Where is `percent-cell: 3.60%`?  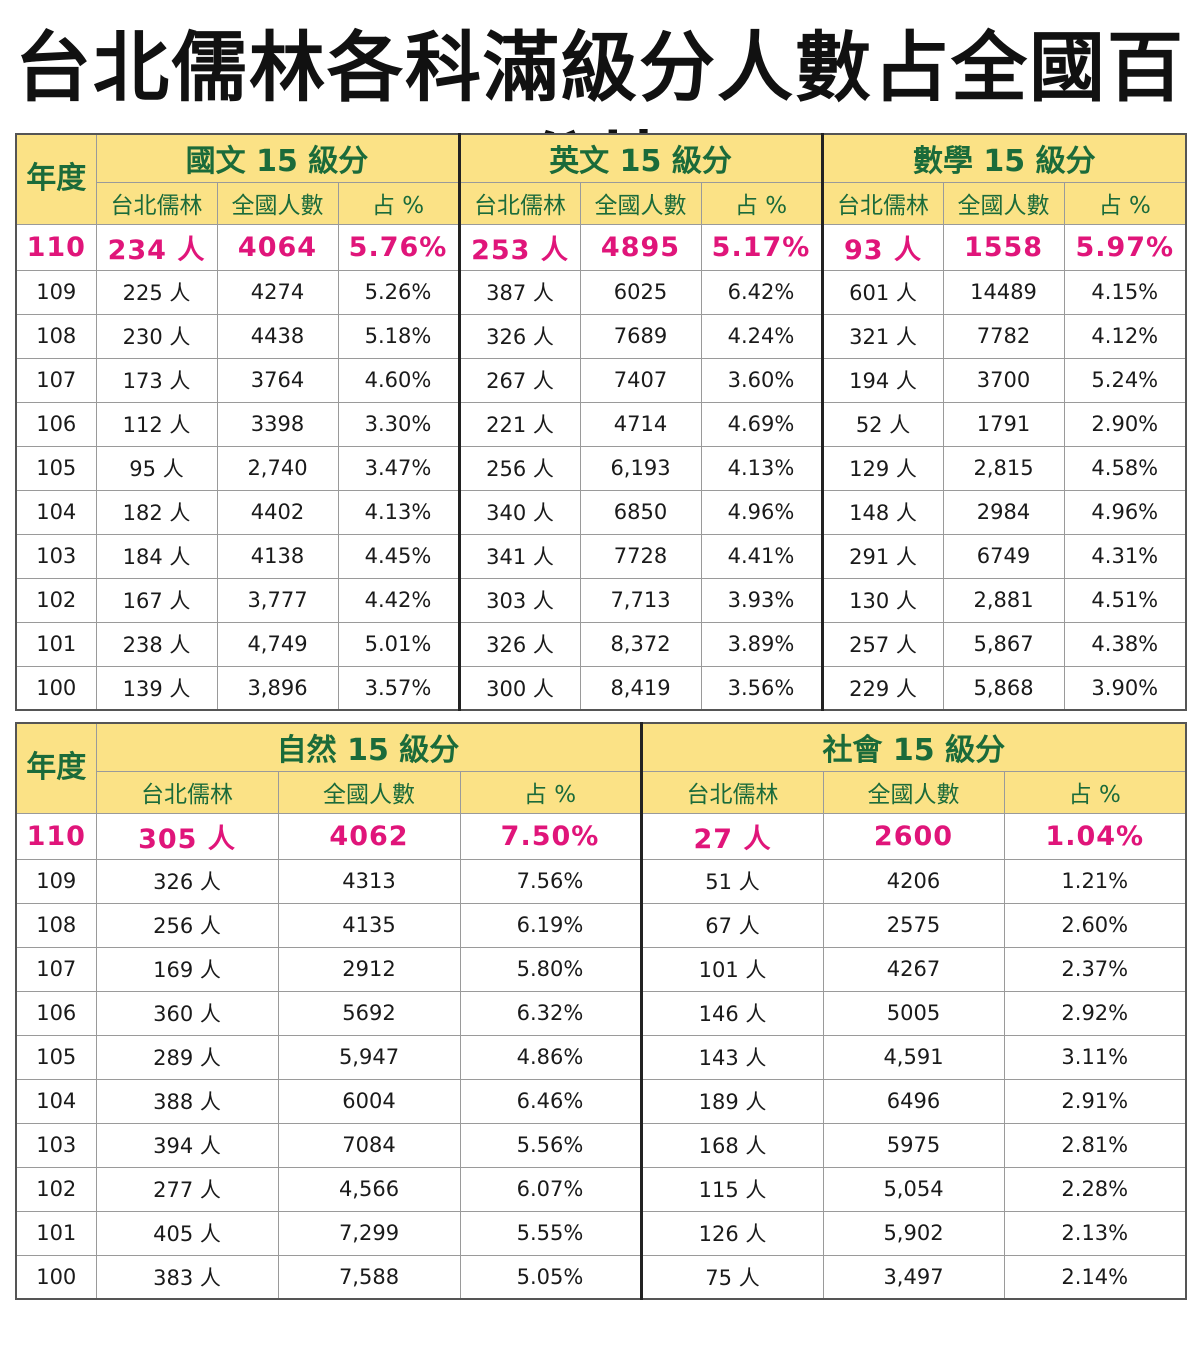 percent-cell: 3.60% is located at coordinates (761, 380).